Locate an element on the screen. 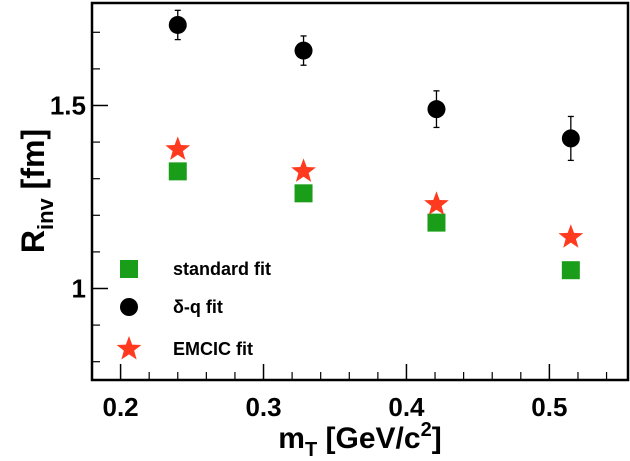 This screenshot has height=461, width=630. x-tick-label: 0.5 is located at coordinates (549, 407).